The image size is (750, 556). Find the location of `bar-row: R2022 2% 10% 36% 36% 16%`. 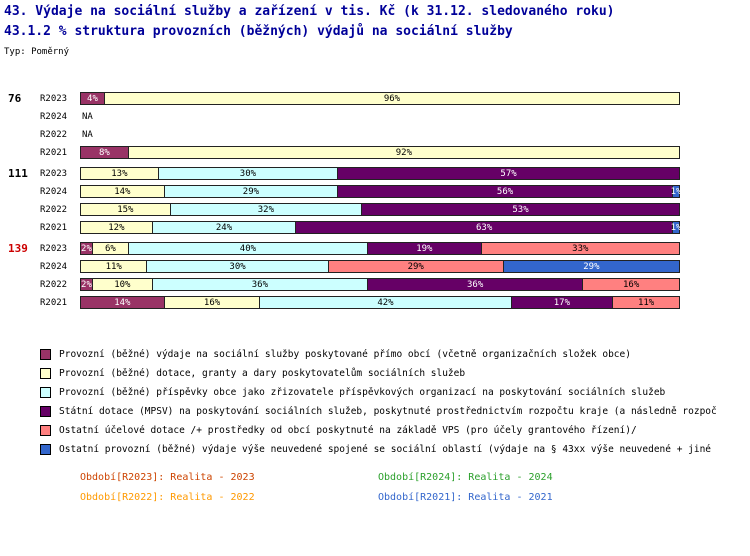

bar-row: R2022 2% 10% 36% 36% 16% is located at coordinates (375, 284).